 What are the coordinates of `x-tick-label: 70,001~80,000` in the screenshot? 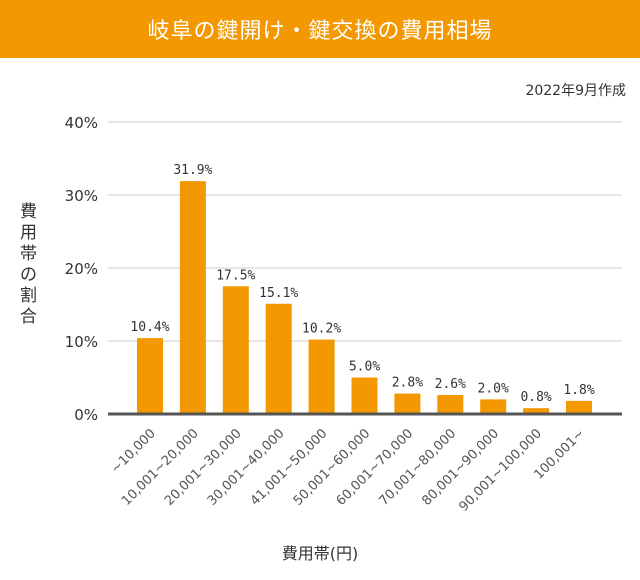 It's located at (417, 467).